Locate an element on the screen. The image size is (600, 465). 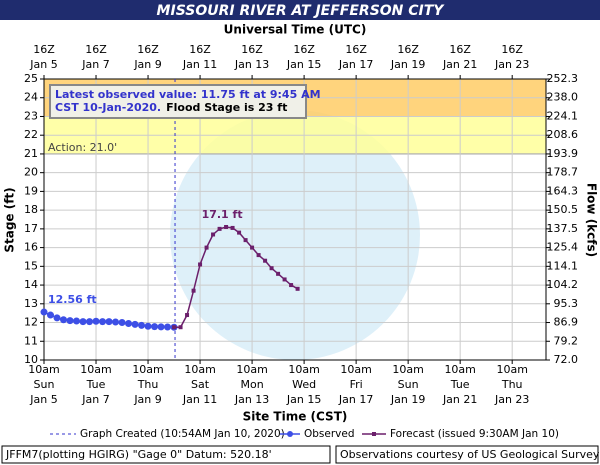
legend-observed-marker is located at coordinates (290, 434).